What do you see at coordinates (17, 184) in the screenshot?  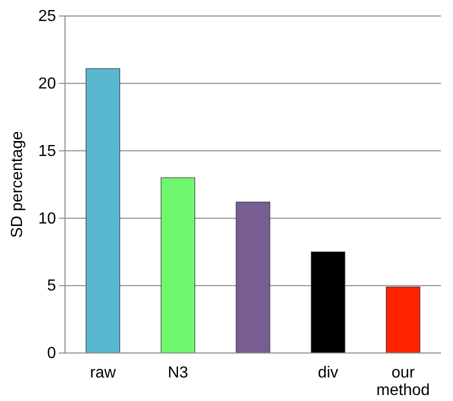 I see `y-axis-title: SD percentage` at bounding box center [17, 184].